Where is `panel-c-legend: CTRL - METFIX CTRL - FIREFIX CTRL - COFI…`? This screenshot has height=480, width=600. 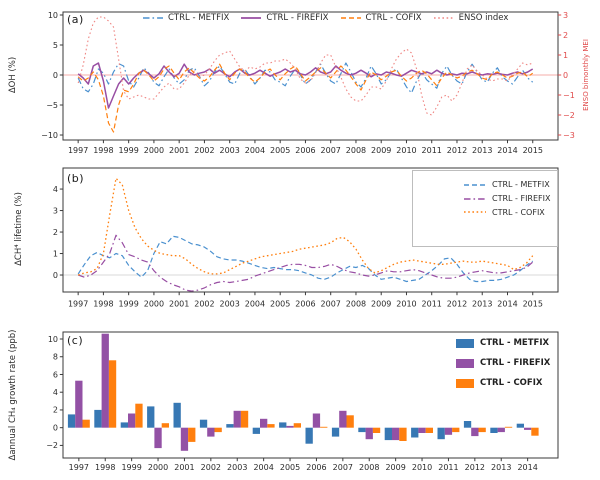
panel-c-legend: CTRL - METFIX CTRL - FIREFIX CTRL - COFI… is located at coordinates (503, 363).